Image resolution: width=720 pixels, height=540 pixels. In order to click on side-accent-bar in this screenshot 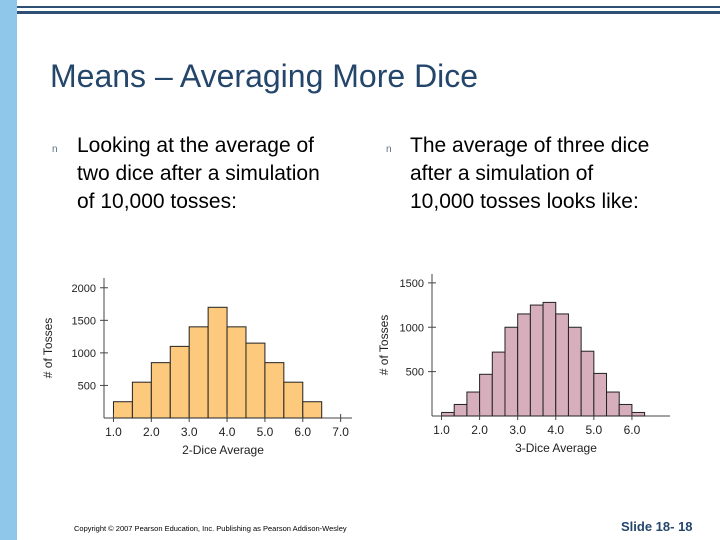, I will do `click(8, 270)`.